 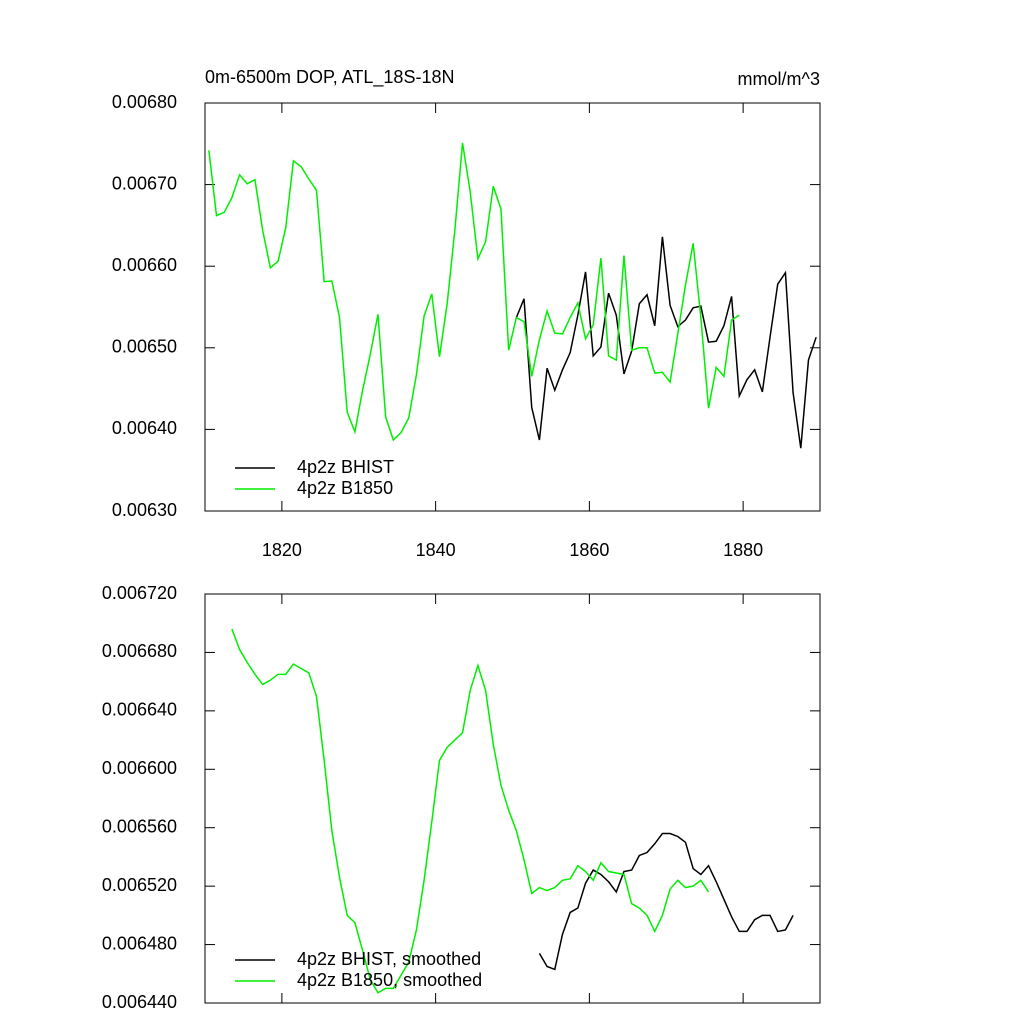 What do you see at coordinates (139, 651) in the screenshot?
I see `y-tick-label: 0.006680` at bounding box center [139, 651].